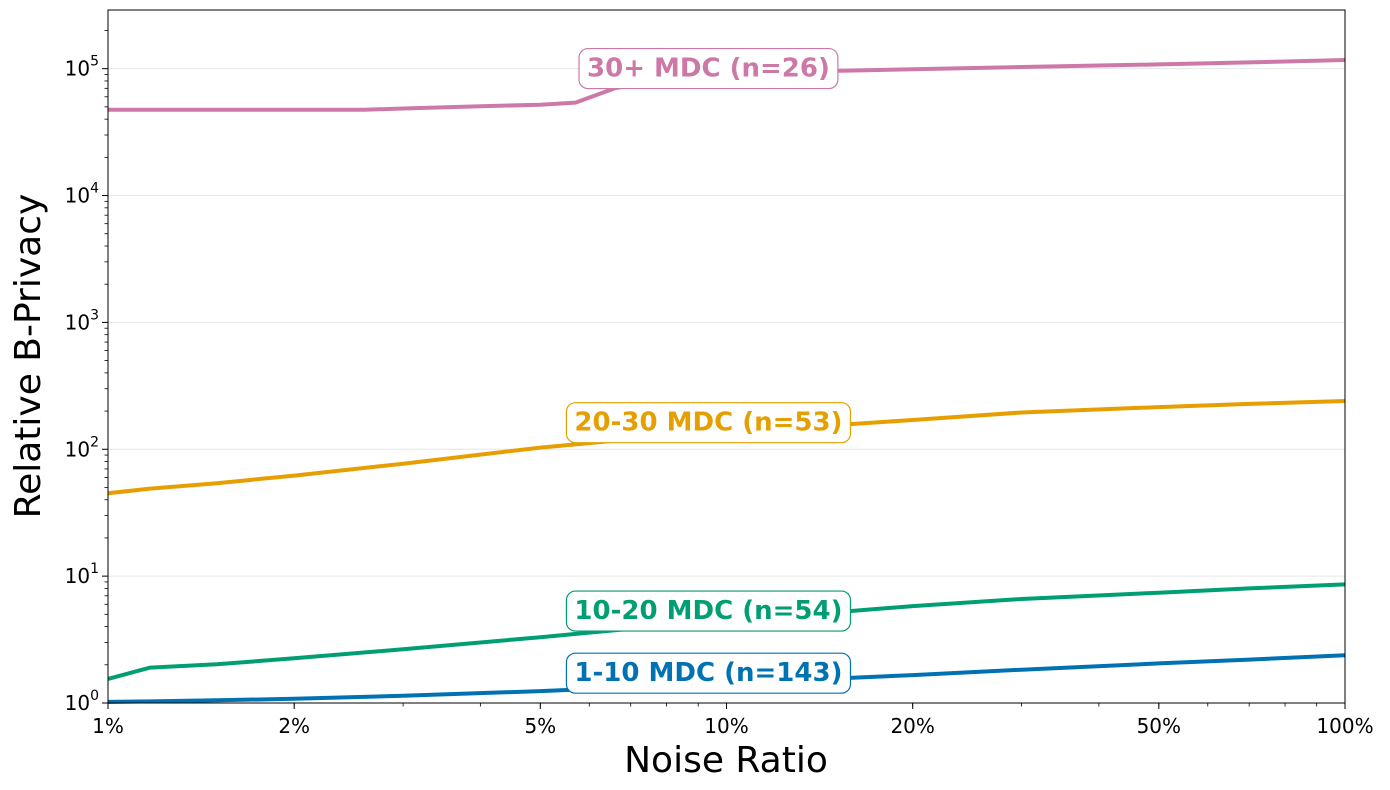  Describe the element at coordinates (108, 726) in the screenshot. I see `x-tick-label: 1%` at that location.